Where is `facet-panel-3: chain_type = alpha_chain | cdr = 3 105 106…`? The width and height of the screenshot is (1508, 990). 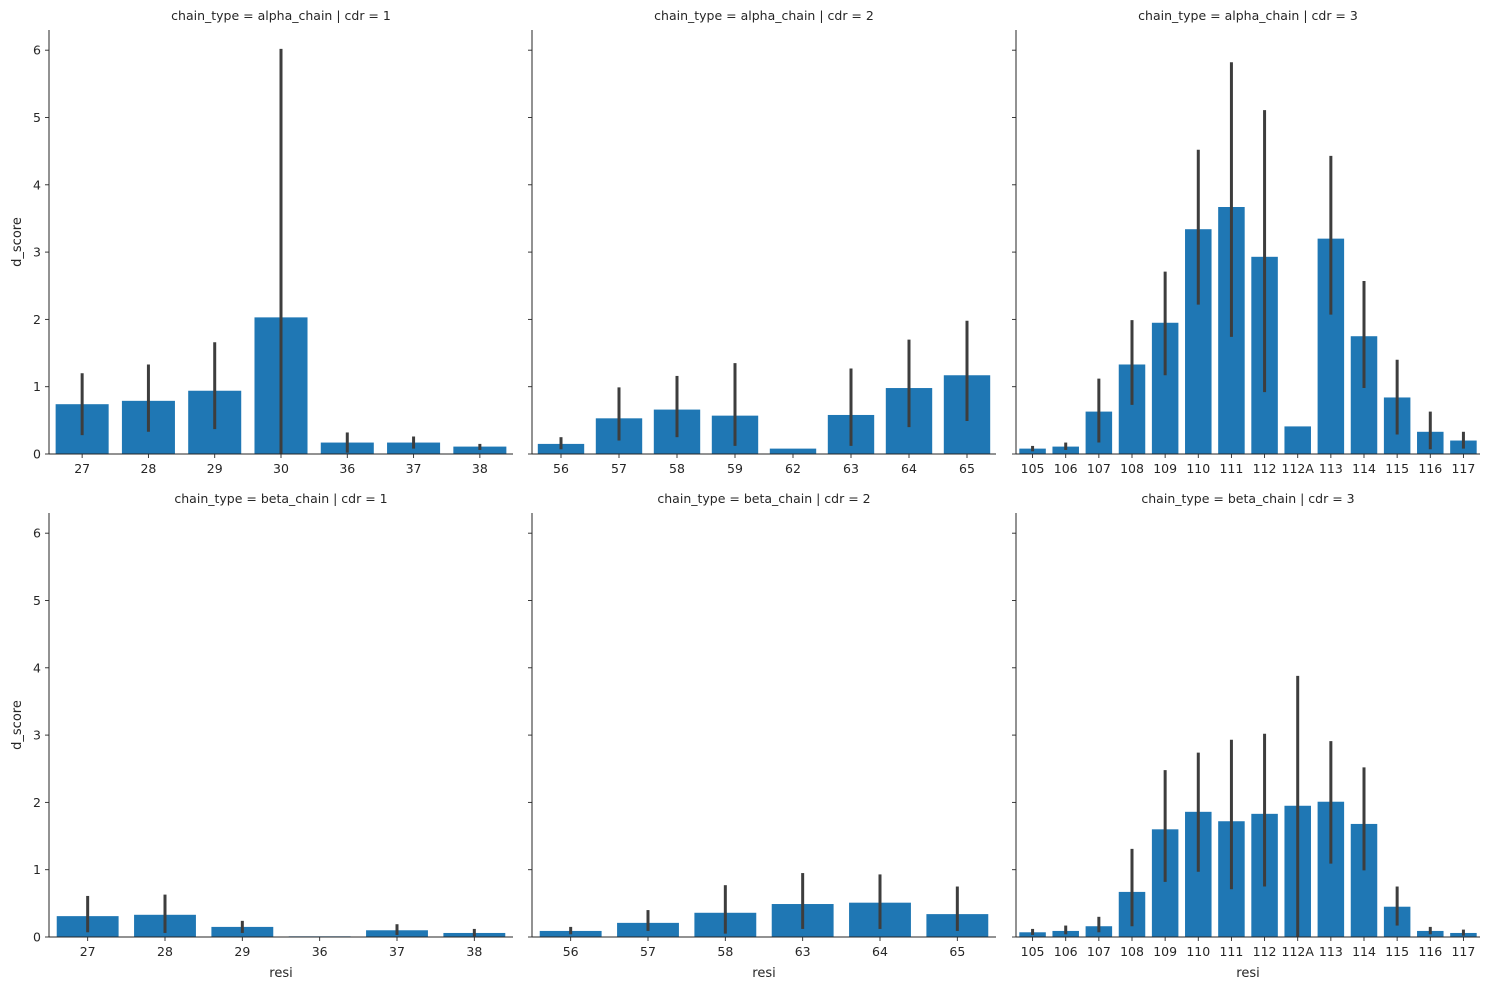
facet-panel-3: chain_type = alpha_chain | cdr = 3 105 106… is located at coordinates (1246, 242).